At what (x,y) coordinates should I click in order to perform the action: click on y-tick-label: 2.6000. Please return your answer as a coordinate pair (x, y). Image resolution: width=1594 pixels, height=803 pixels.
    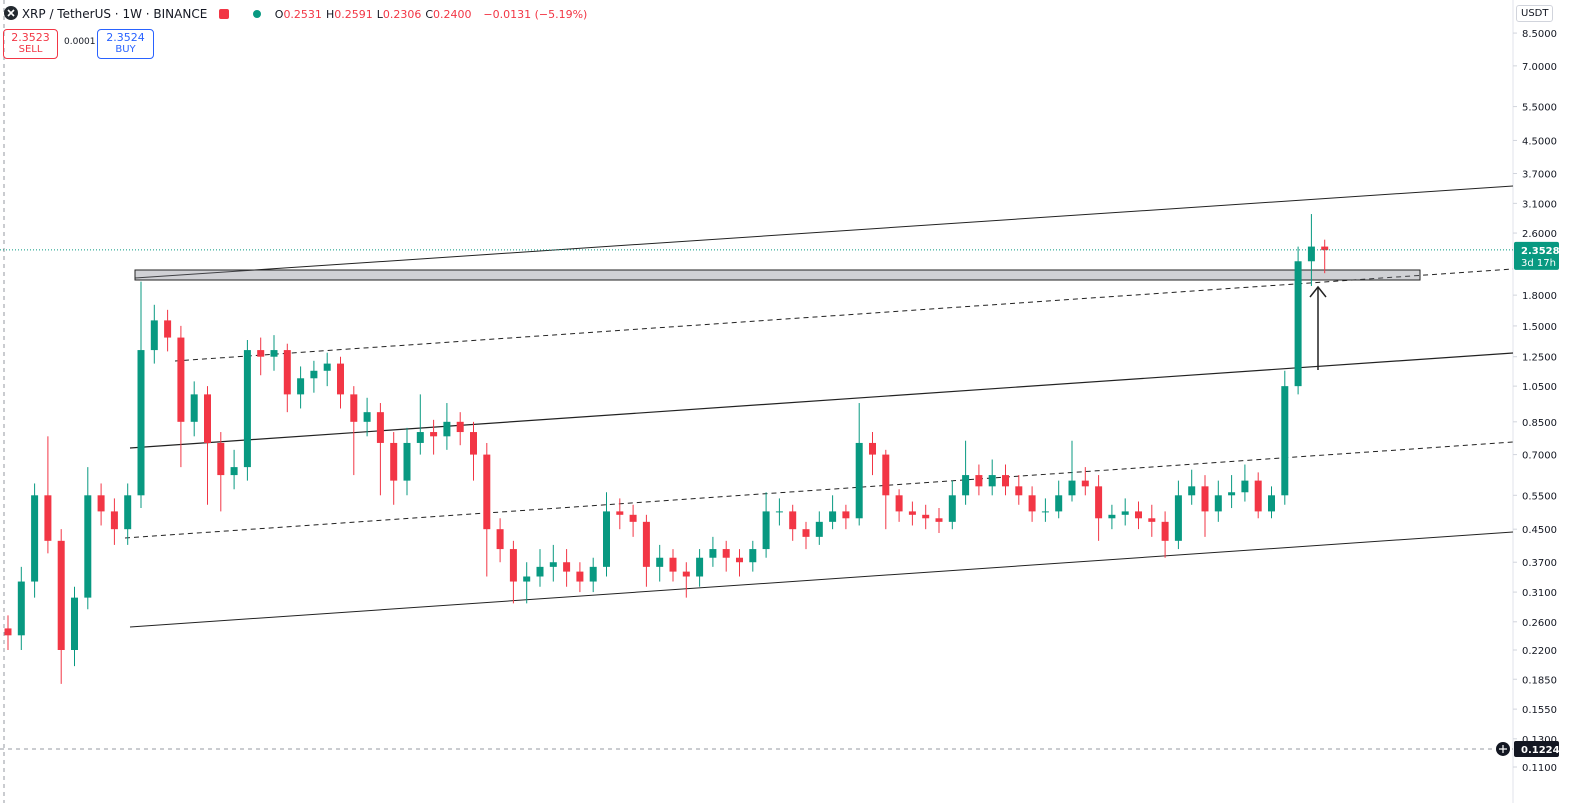
    Looking at the image, I should click on (1539, 234).